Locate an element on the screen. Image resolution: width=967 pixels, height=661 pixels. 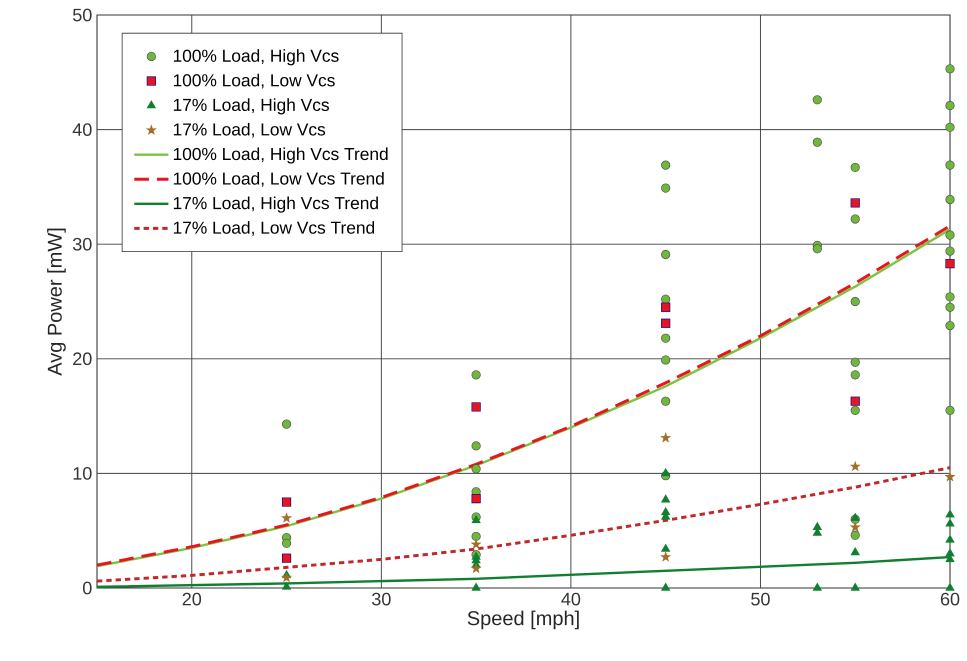
legend-label: 100% Load, Low Vcs Trend is located at coordinates (279, 179).